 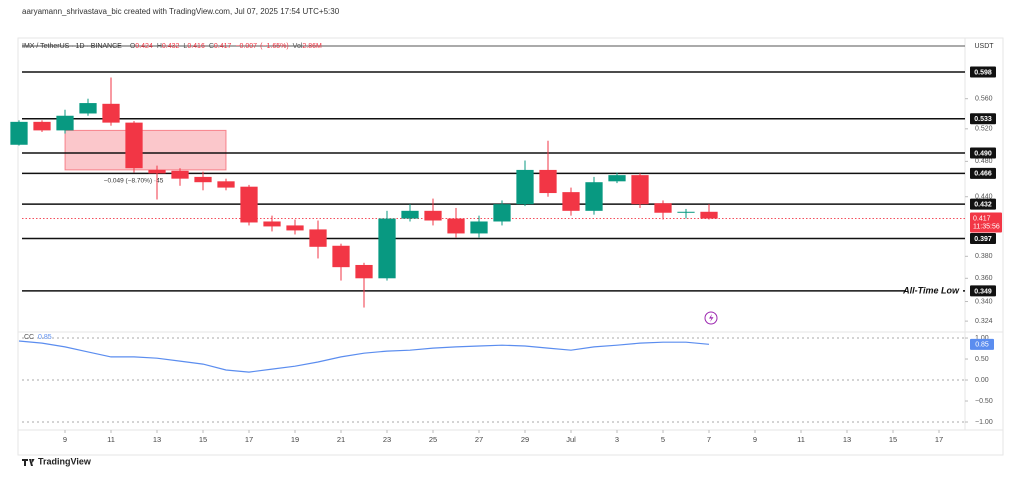 I want to click on y-tick-label: 0.380, so click(x=984, y=256).